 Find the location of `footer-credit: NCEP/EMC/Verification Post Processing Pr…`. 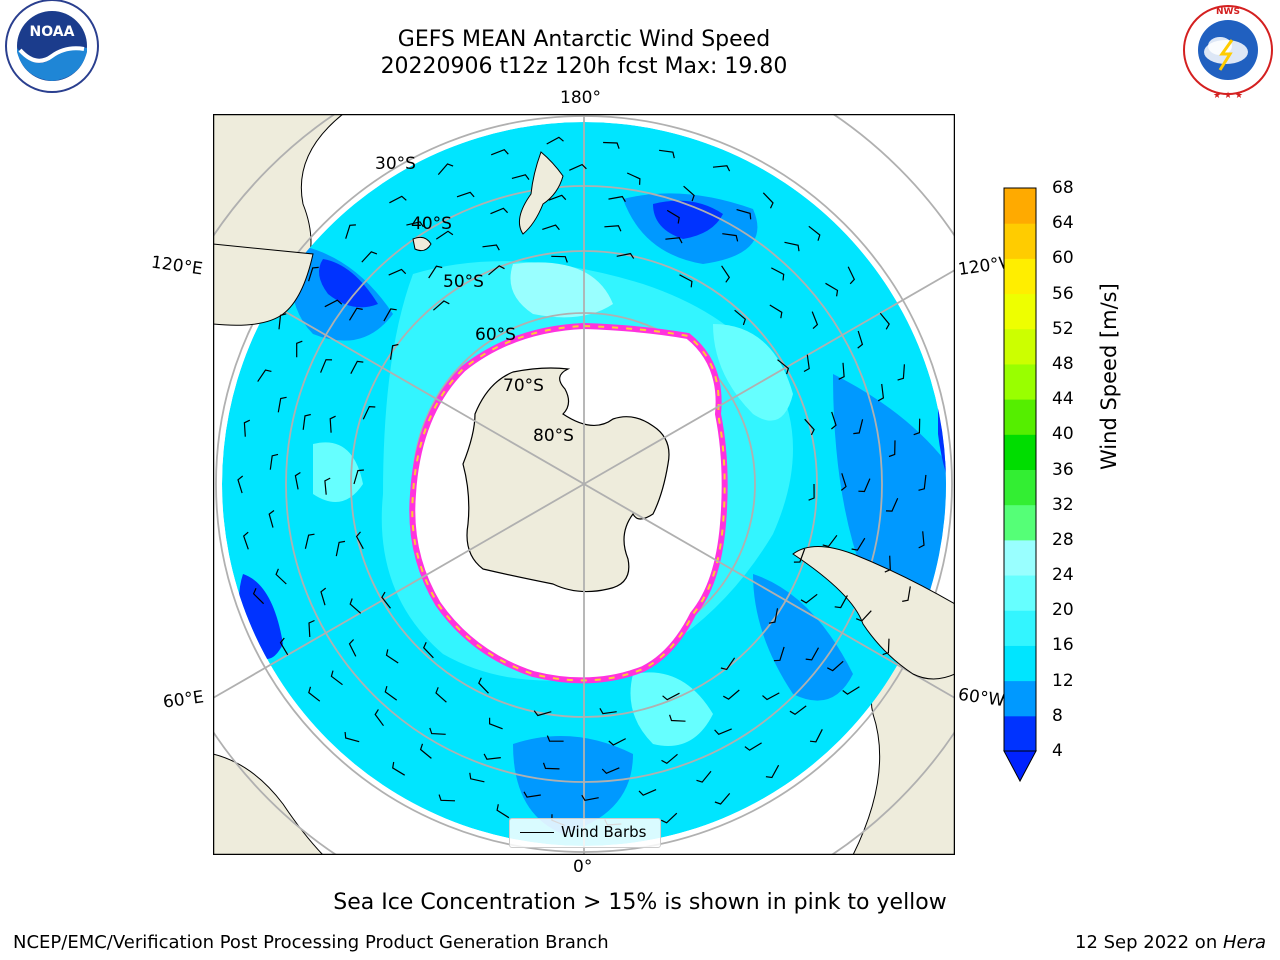

footer-credit: NCEP/EMC/Verification Post Processing Pr… is located at coordinates (311, 942).